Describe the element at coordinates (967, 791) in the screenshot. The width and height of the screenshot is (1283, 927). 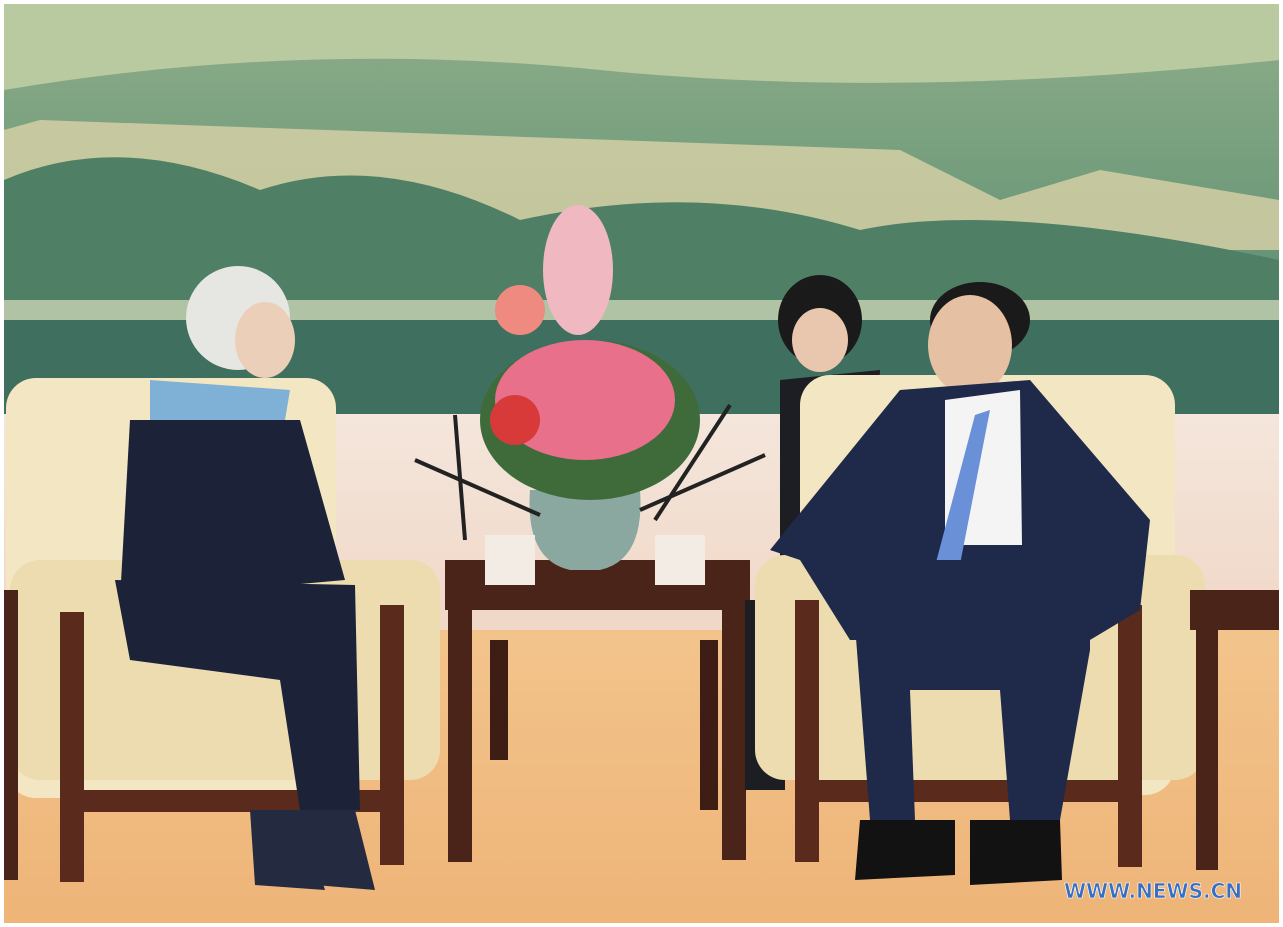
I see `chair-rail` at that location.